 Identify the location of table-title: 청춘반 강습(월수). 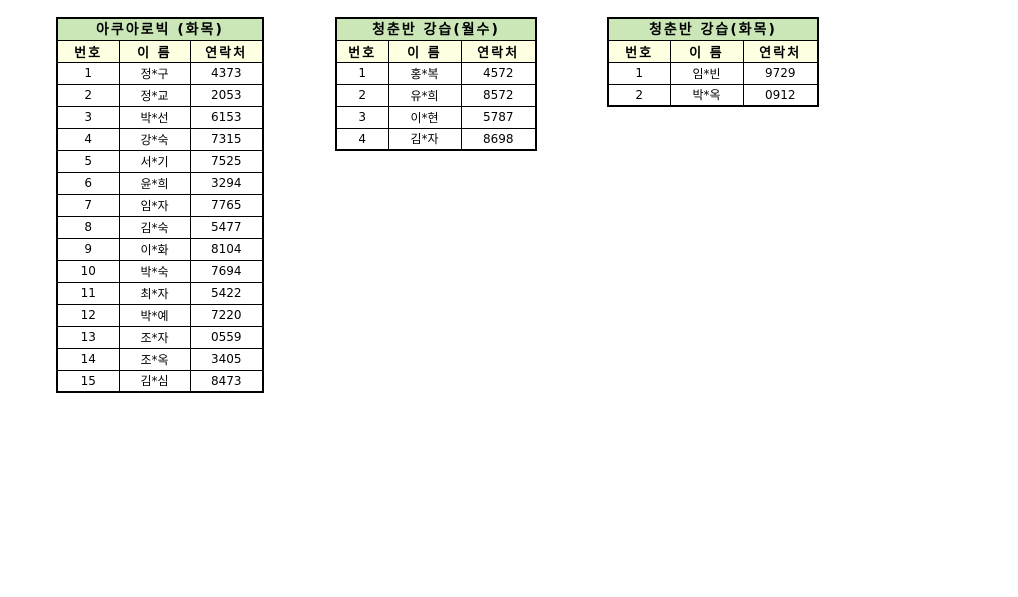
(436, 29).